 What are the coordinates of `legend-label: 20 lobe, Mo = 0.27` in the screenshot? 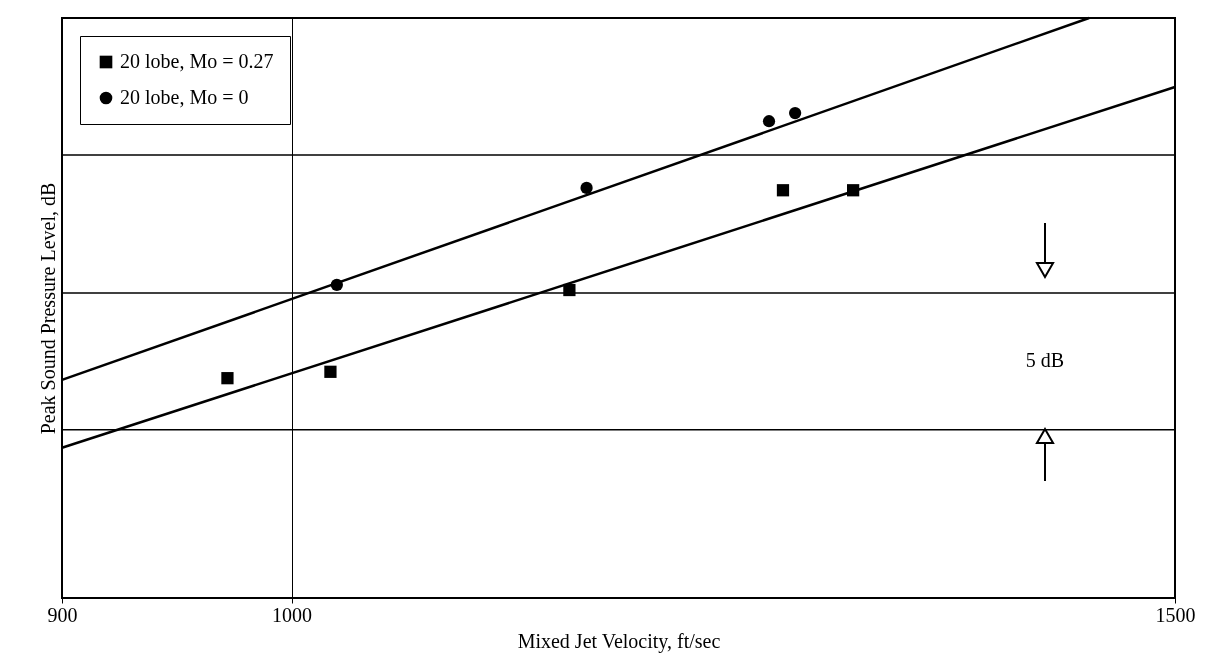 It's located at (197, 61).